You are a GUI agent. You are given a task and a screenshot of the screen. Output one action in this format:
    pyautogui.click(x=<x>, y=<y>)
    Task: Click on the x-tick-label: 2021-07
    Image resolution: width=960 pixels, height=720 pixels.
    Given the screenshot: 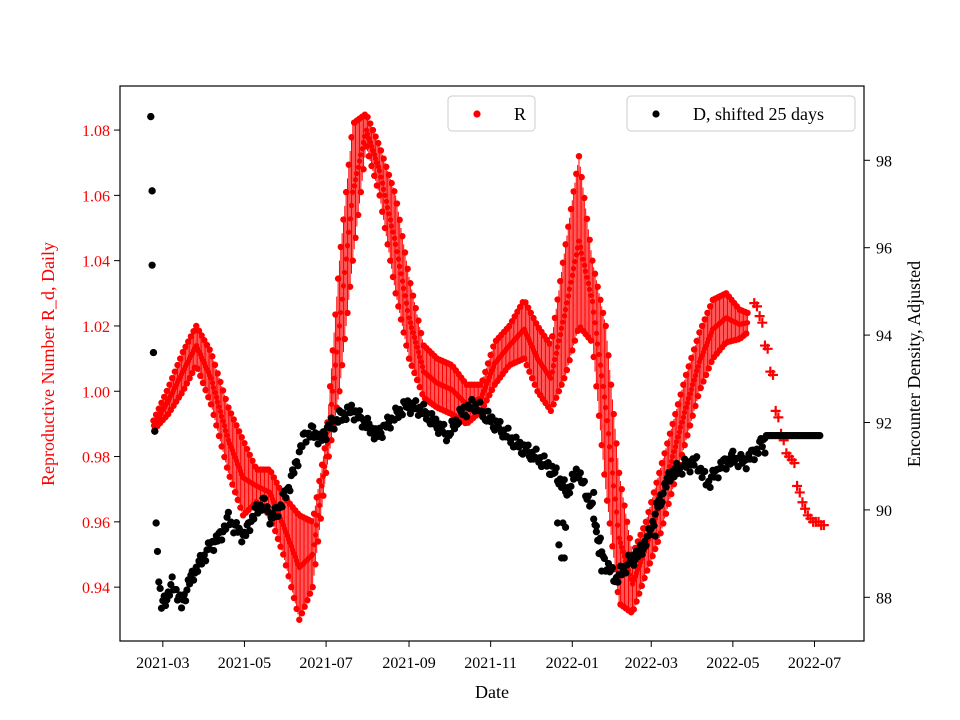 What is the action you would take?
    pyautogui.click(x=325, y=663)
    